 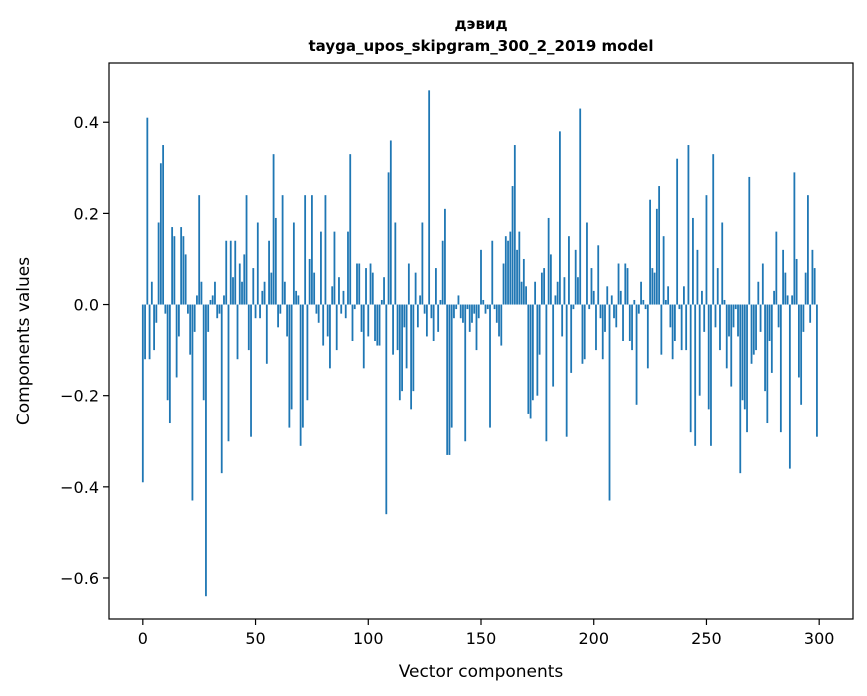 I want to click on y-tick-label: 0.4, so click(x=86, y=122).